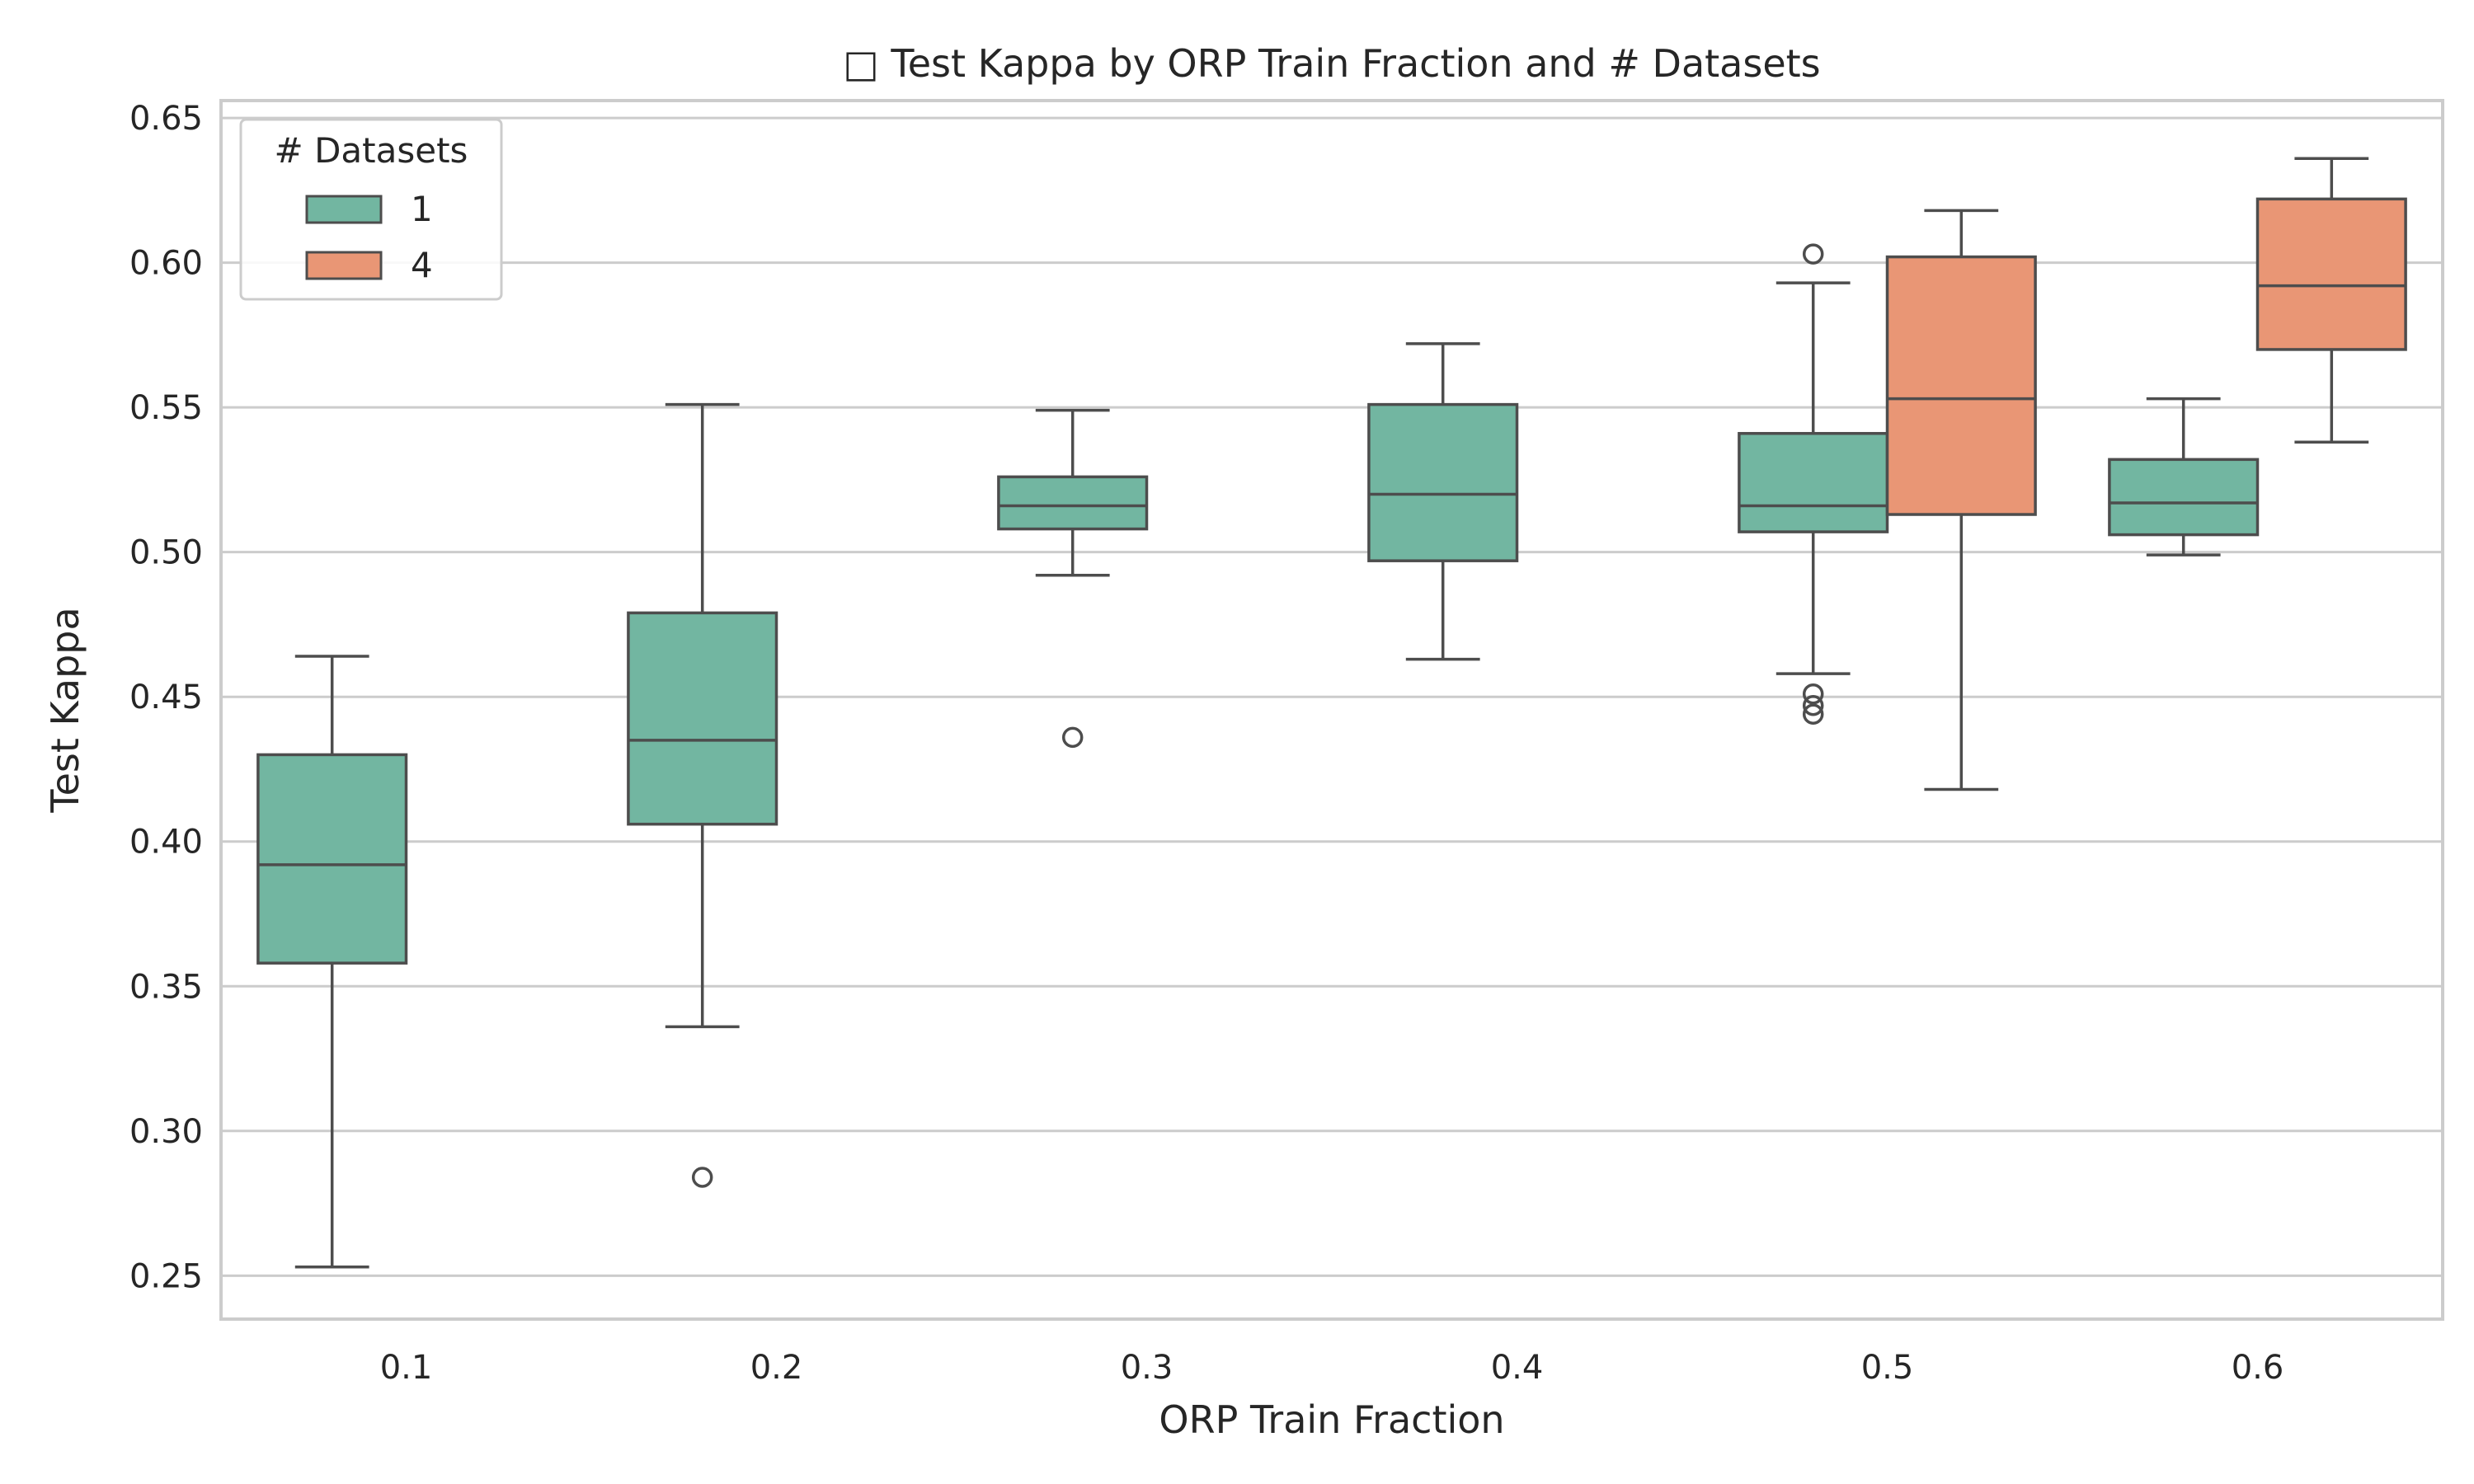  Describe the element at coordinates (1073, 578) in the screenshot. I see `box-series-1-0.3` at that location.